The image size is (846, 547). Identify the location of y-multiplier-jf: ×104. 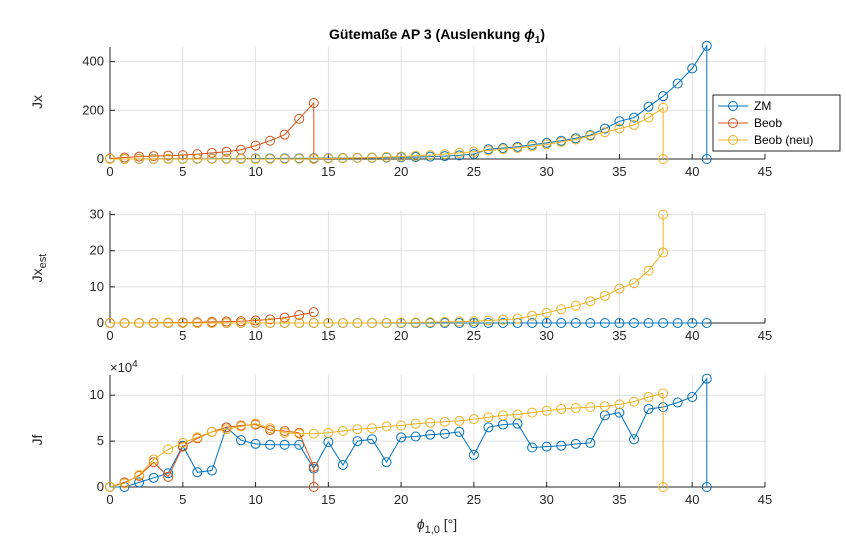
(124, 367).